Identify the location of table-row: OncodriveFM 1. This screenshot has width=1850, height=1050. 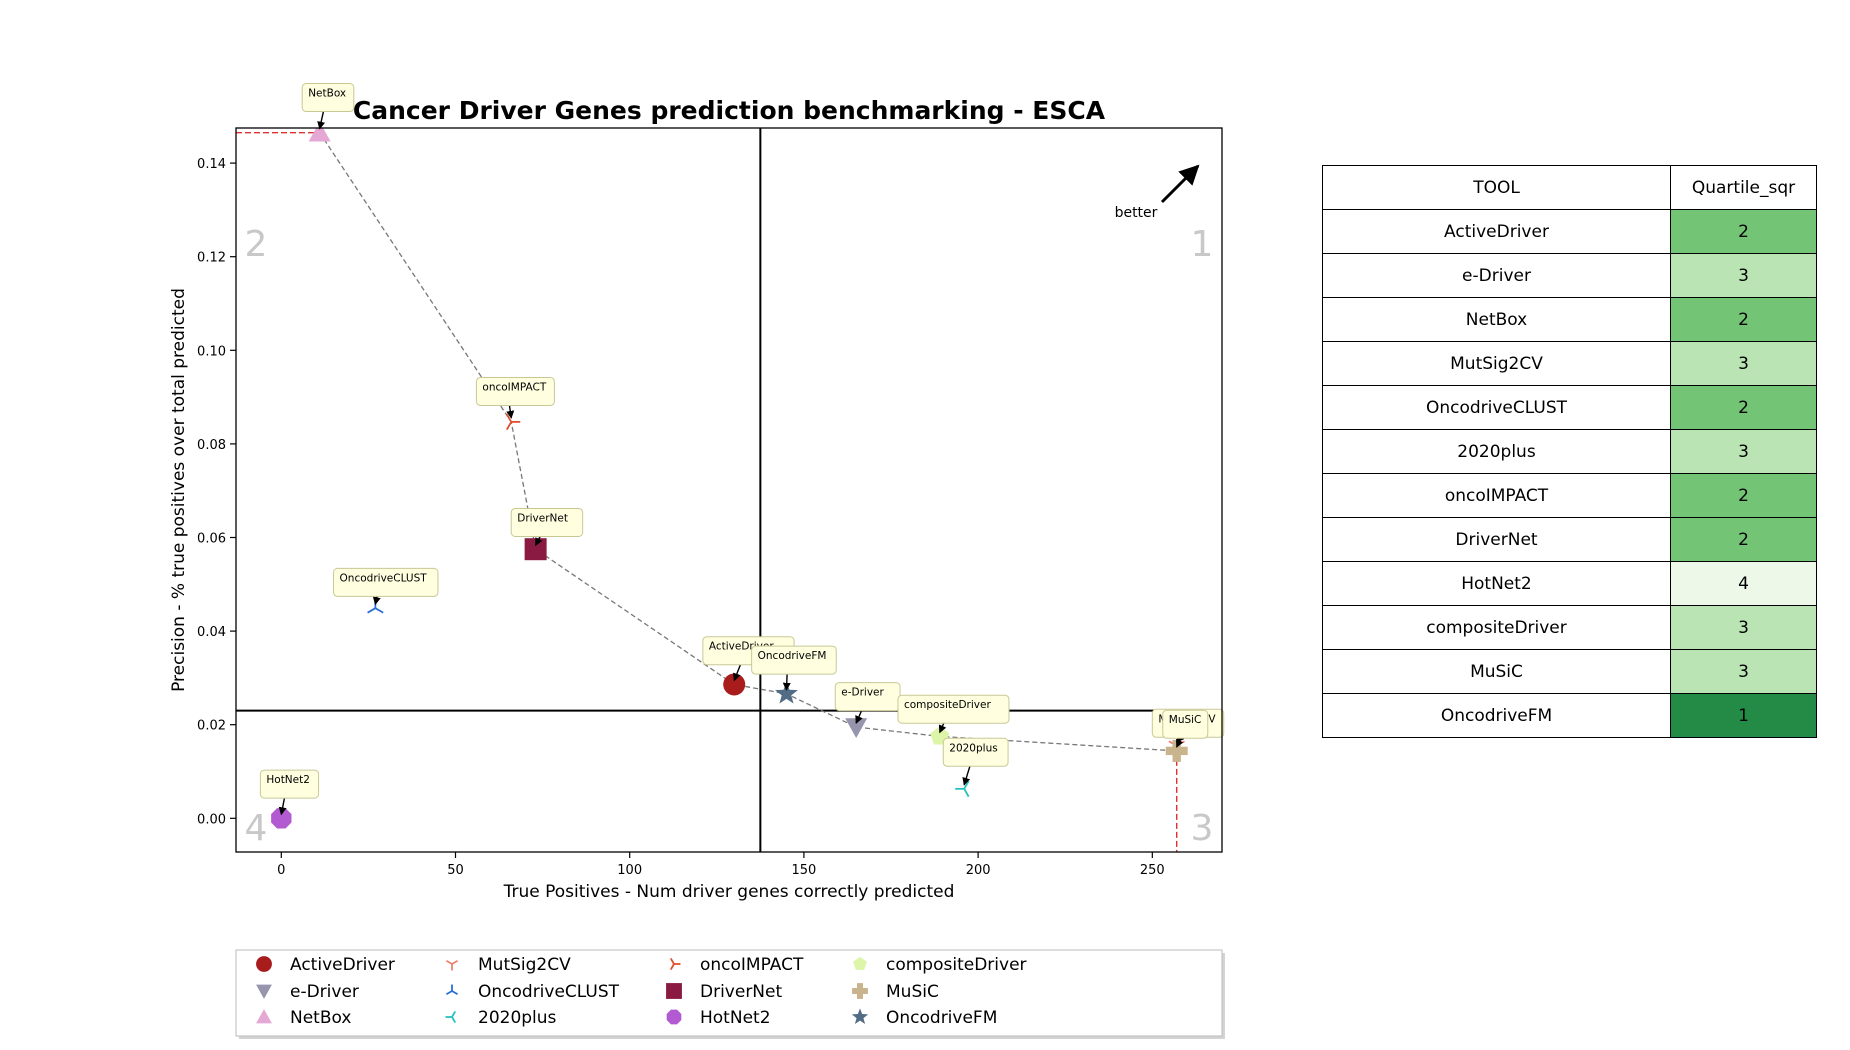
(1569, 715).